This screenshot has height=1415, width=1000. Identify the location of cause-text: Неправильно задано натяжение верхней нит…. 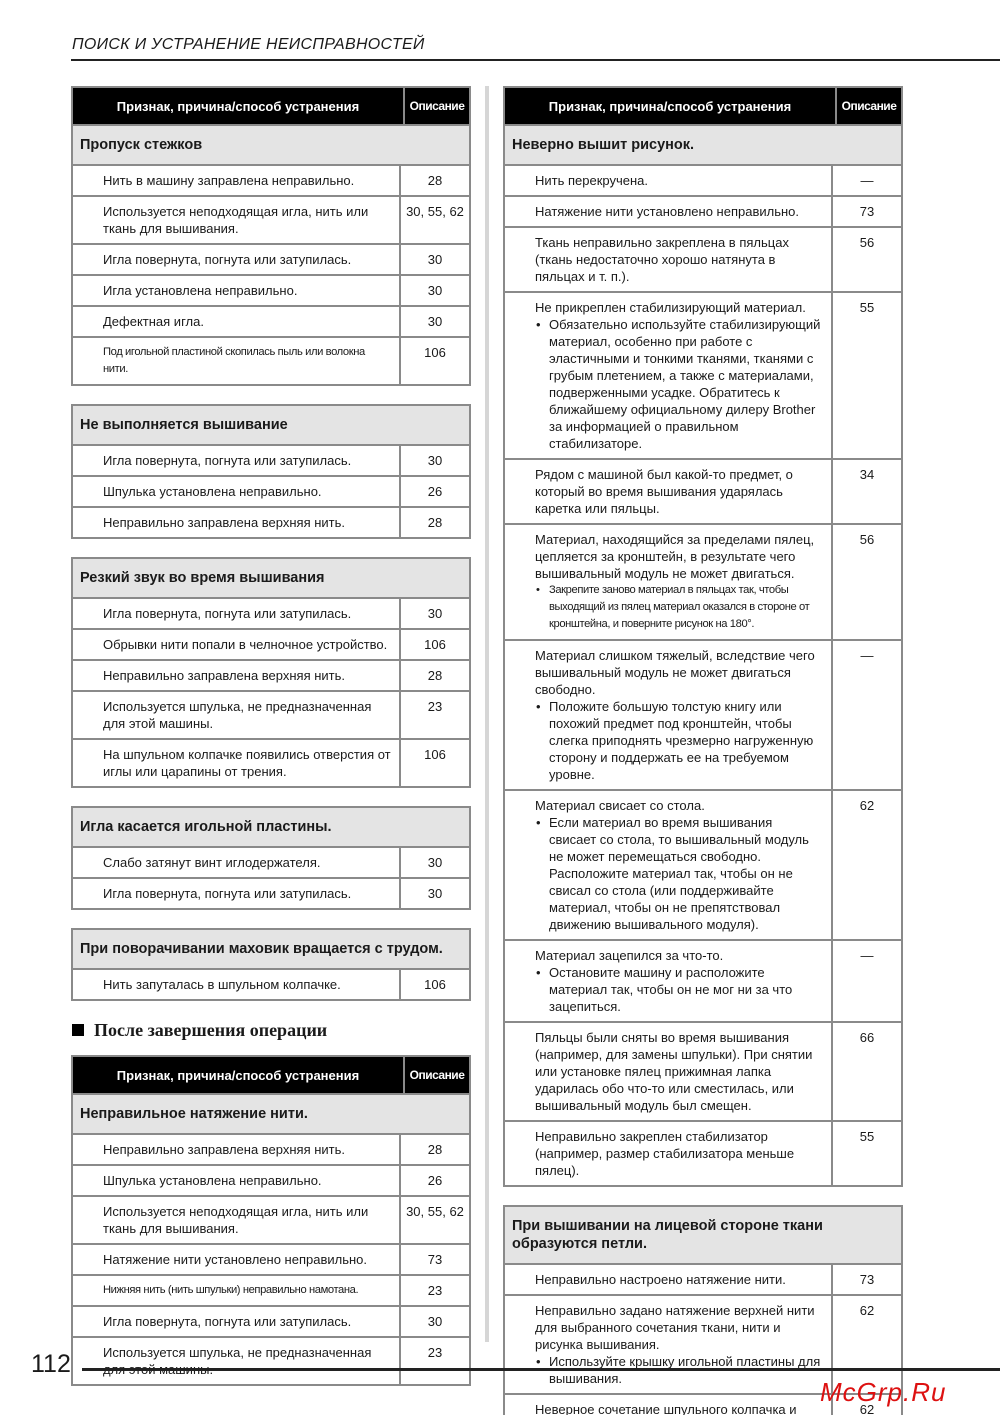
(675, 1327).